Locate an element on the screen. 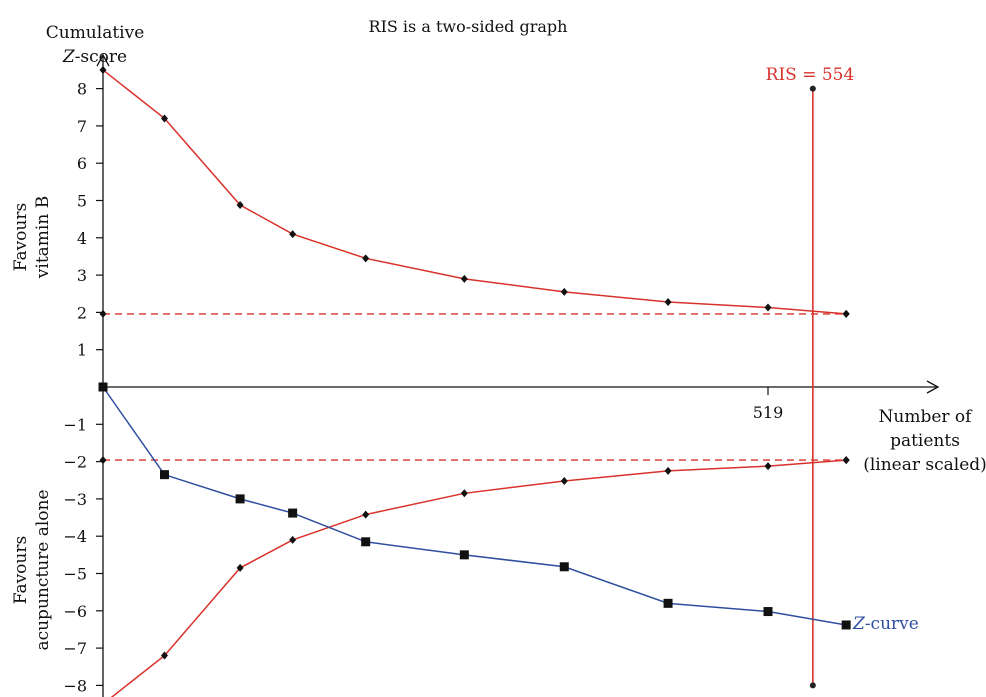  y-axis-arrow is located at coordinates (103, 60).